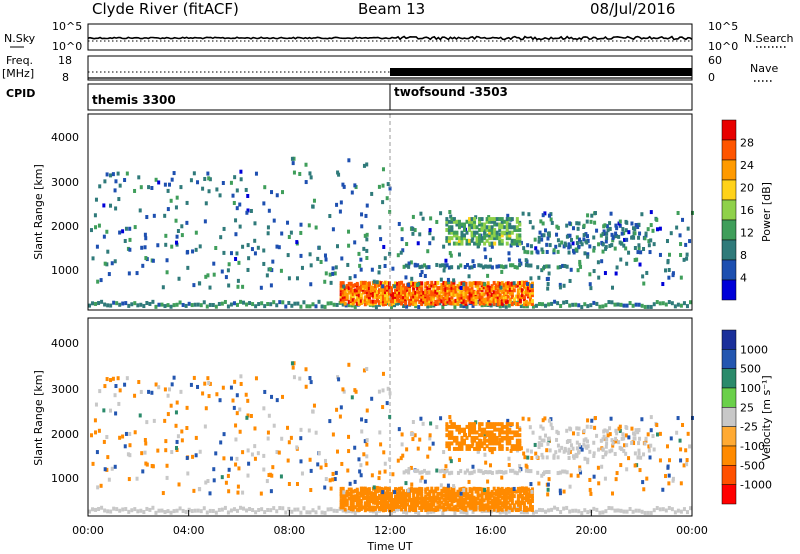  Describe the element at coordinates (189, 530) in the screenshot. I see `x-tick-label: 04:00` at that location.